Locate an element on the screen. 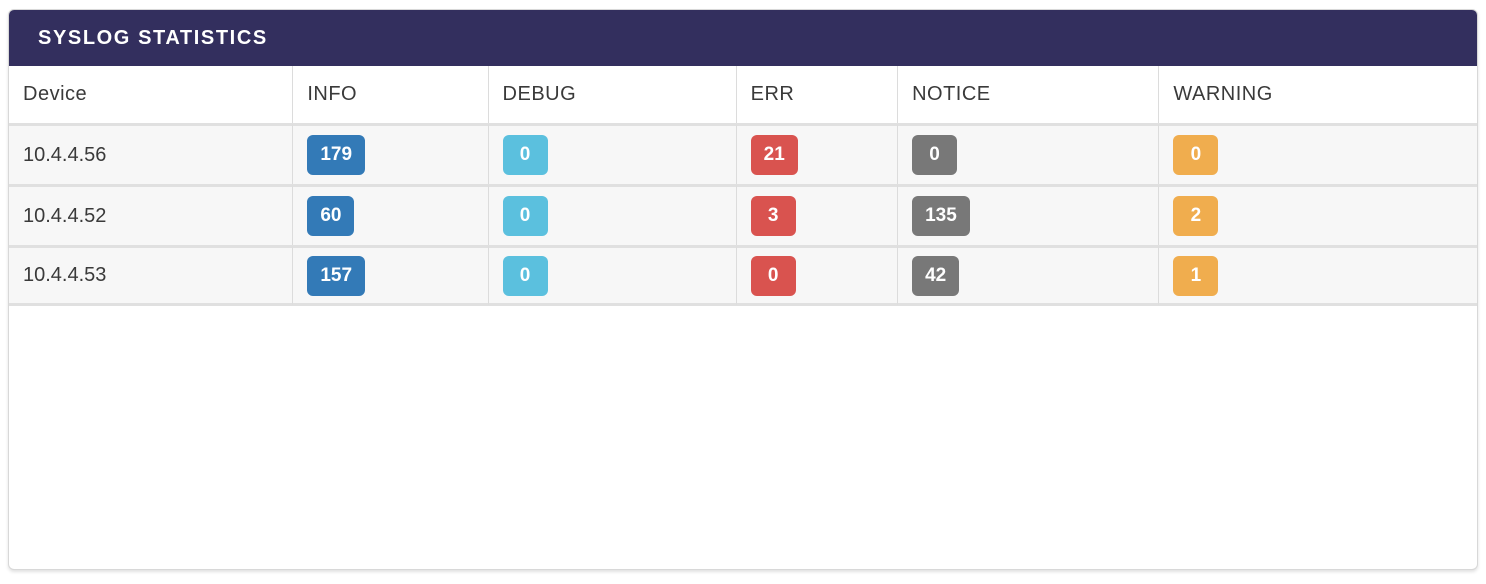  column-header-notice: NOTICE is located at coordinates (1028, 94).